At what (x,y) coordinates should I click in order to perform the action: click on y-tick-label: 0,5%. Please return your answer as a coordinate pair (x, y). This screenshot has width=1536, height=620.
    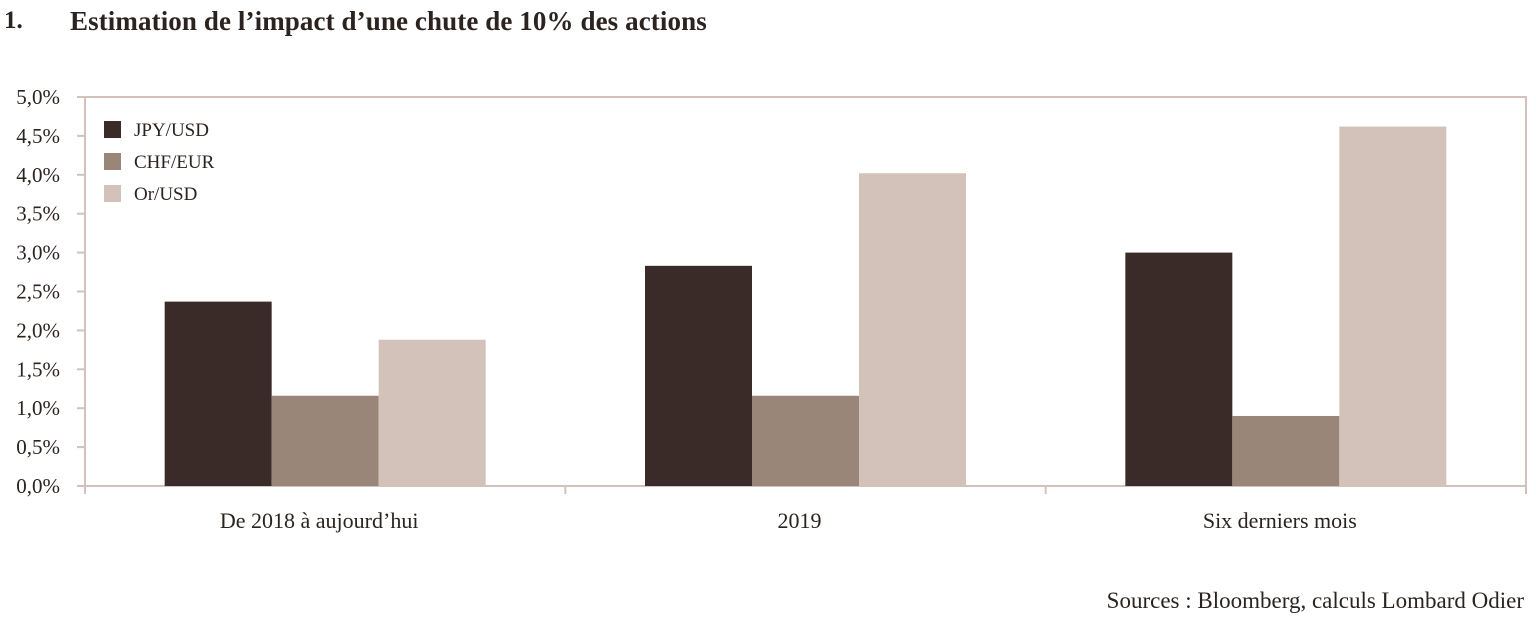
    Looking at the image, I should click on (38, 447).